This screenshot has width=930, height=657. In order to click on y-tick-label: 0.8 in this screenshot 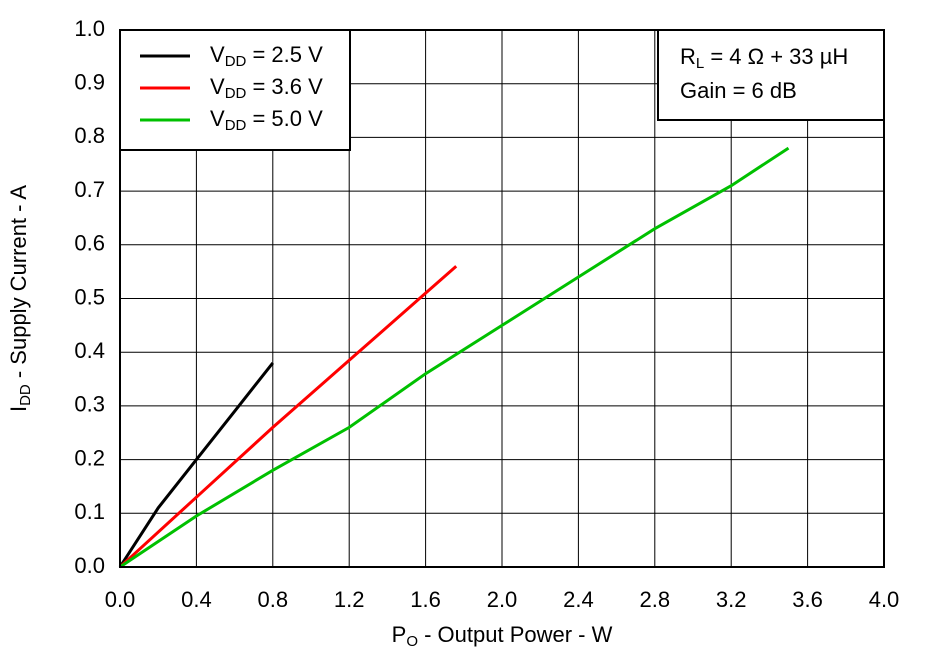, I will do `click(89, 135)`.